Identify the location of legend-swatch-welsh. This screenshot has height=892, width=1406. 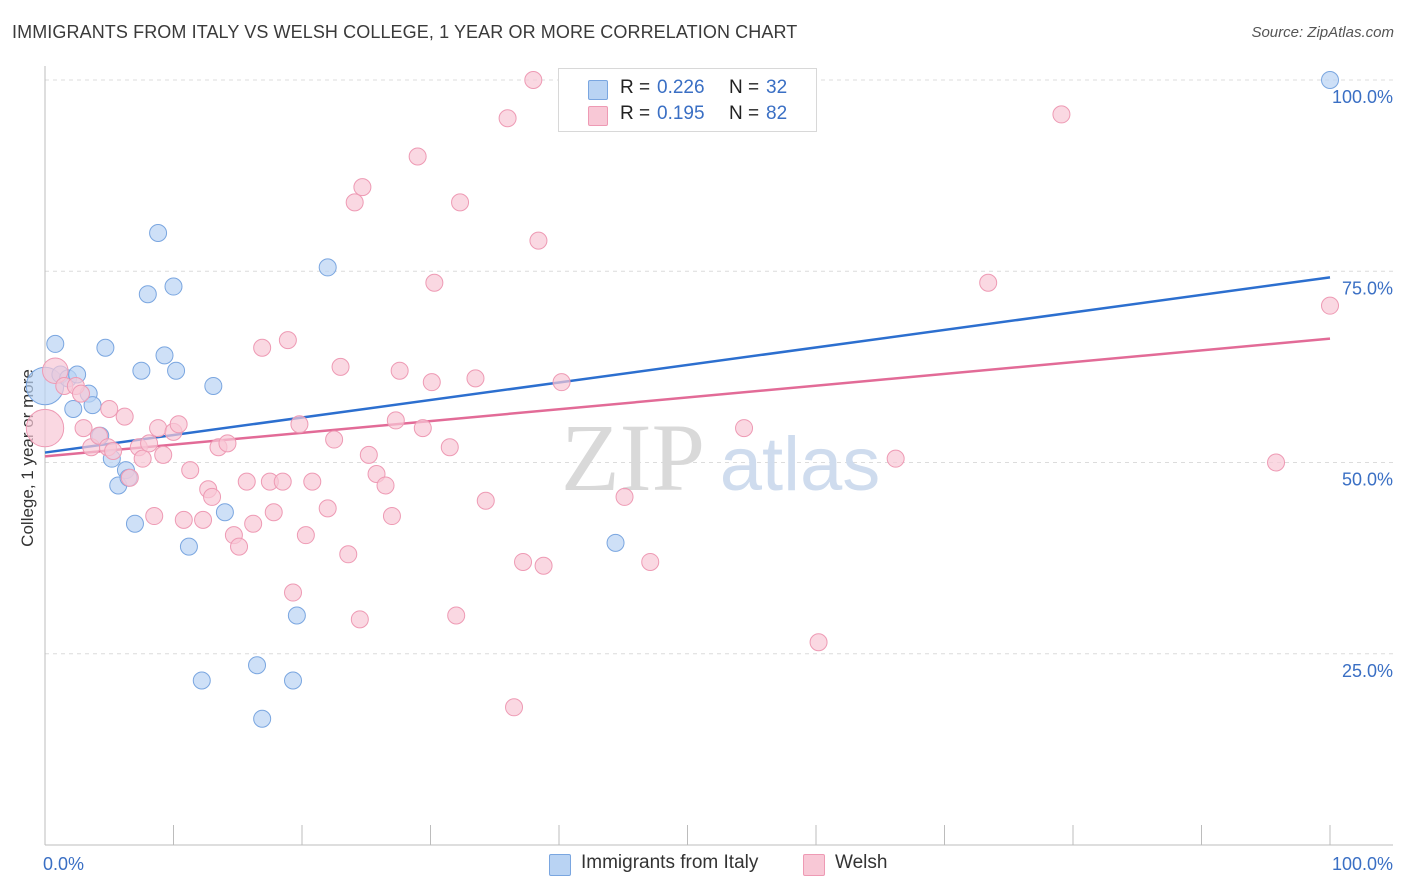
(598, 116).